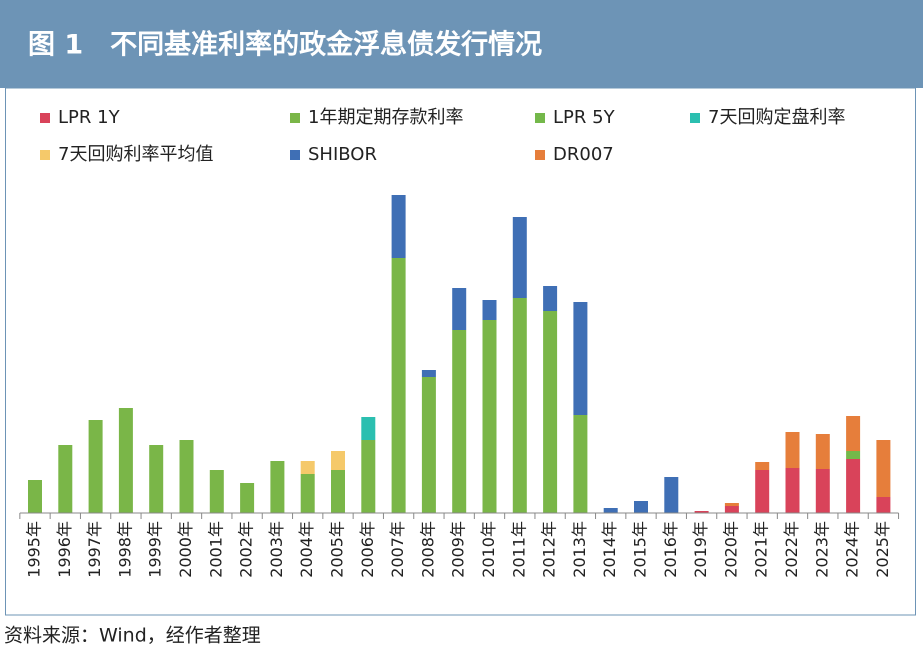  I want to click on x-tick-label: 2012年, so click(549, 549).